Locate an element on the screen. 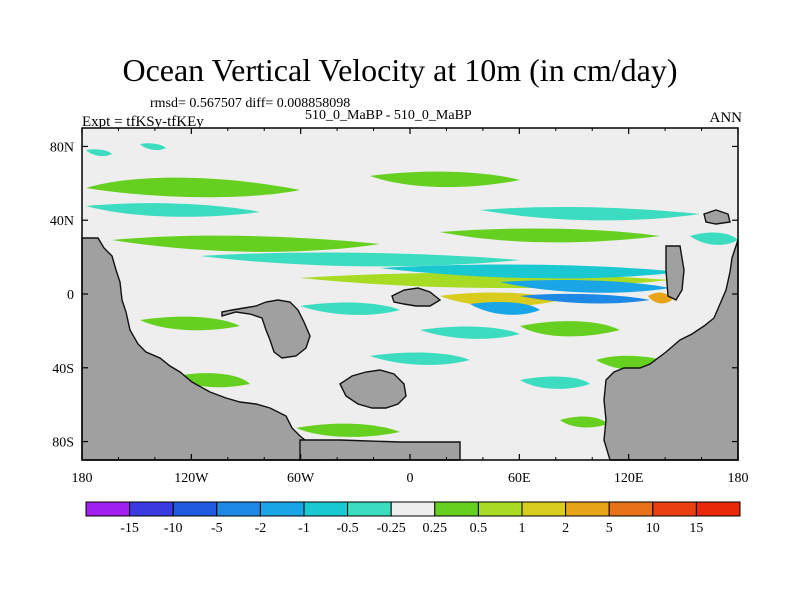 Image resolution: width=800 pixels, height=600 pixels. land-mass-island-c is located at coordinates (373, 389).